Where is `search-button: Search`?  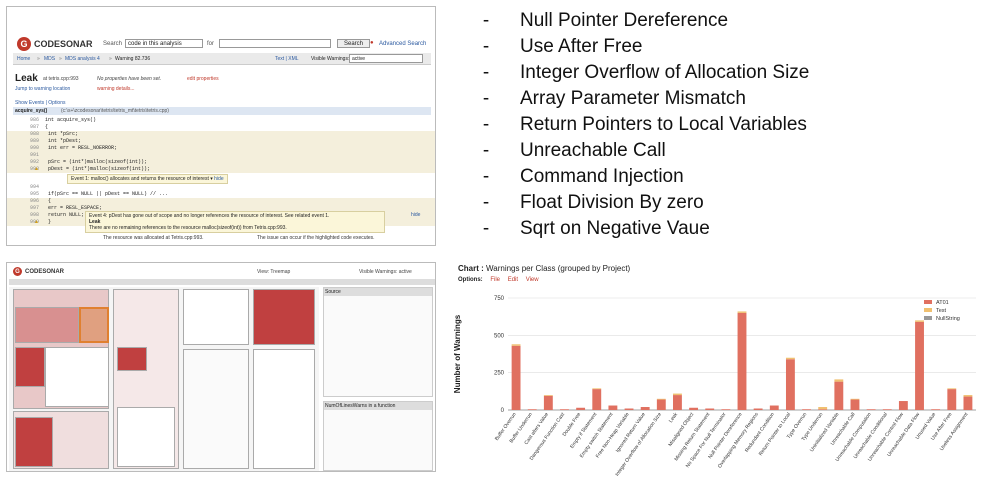
search-button: Search is located at coordinates (354, 43).